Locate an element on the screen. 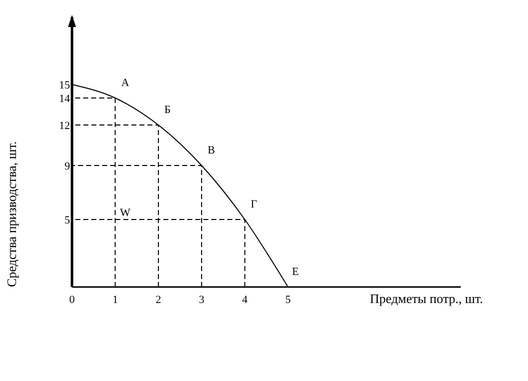 This screenshot has width=528, height=381. y-tick-label: 5 is located at coordinates (67, 220).